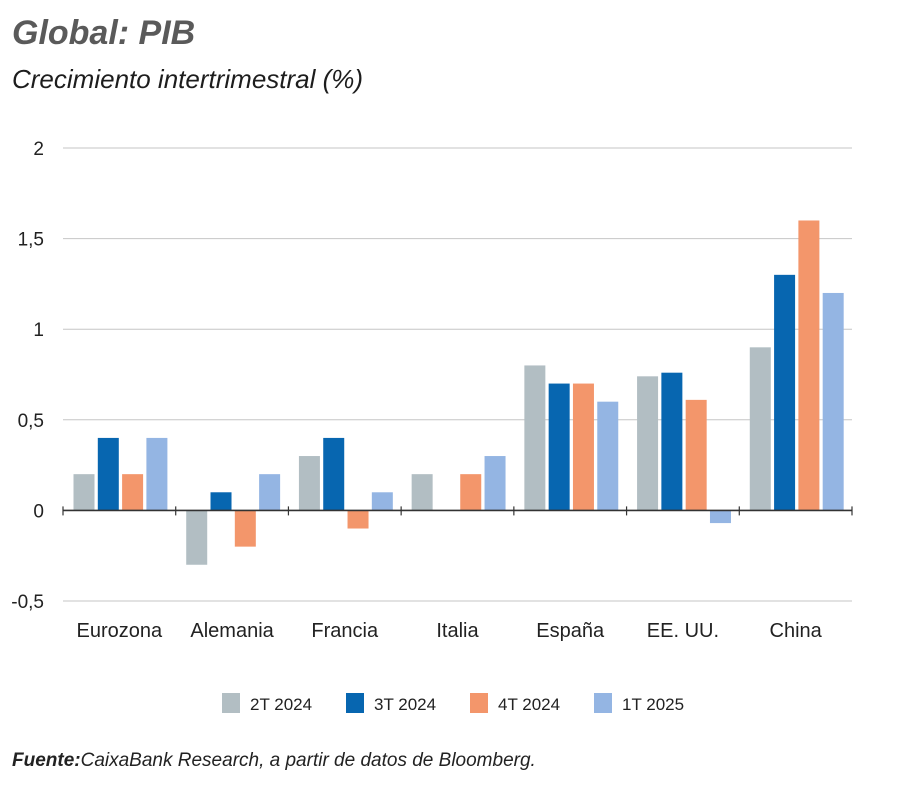 The width and height of the screenshot is (900, 797). I want to click on legend-label: 1T 2025, so click(653, 704).